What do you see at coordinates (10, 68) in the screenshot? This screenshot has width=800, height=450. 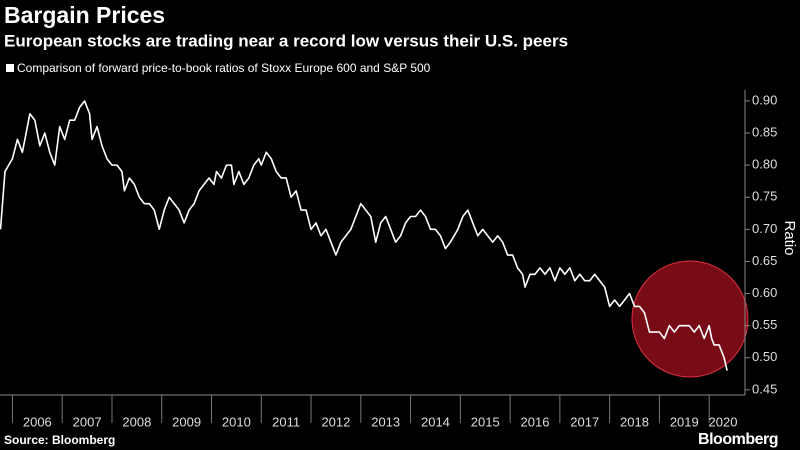 I see `legend-swatch` at bounding box center [10, 68].